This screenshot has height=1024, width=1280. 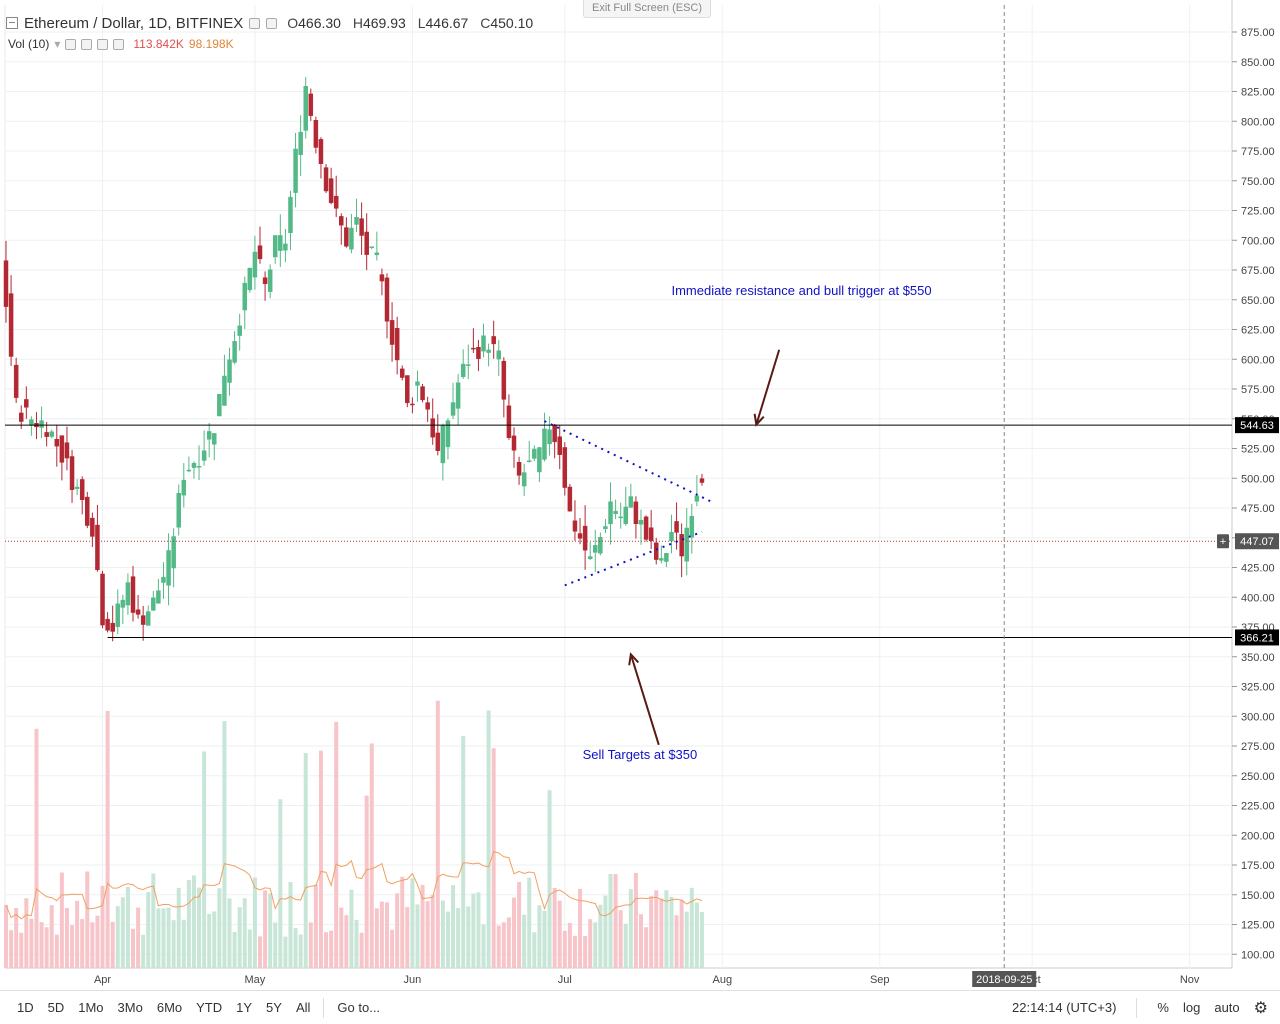 What do you see at coordinates (25, 1007) in the screenshot?
I see `range-1d: 1D` at bounding box center [25, 1007].